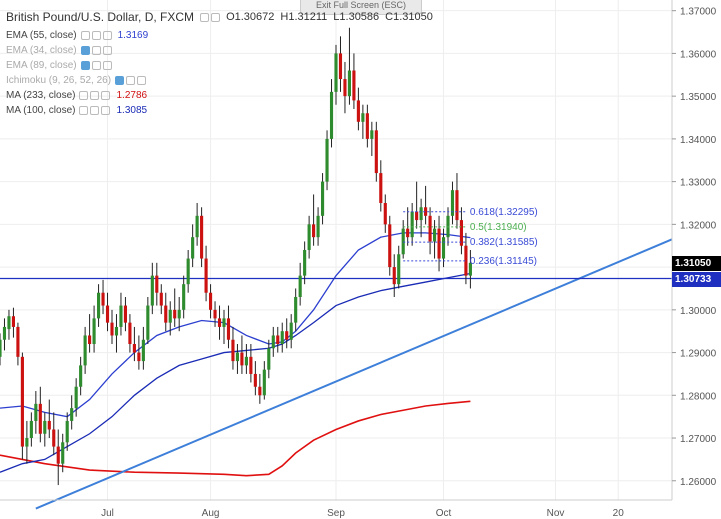  I want to click on indicator-row: EMA (89, close), so click(219, 65).